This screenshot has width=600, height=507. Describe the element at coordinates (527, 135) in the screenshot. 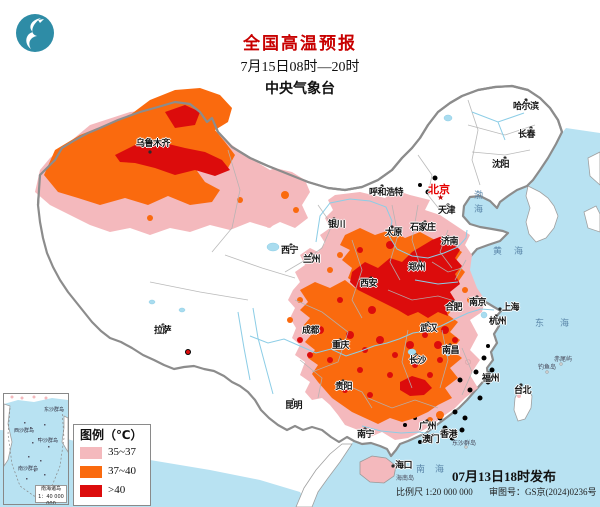

I see `city-label-changchun: 长春` at that location.